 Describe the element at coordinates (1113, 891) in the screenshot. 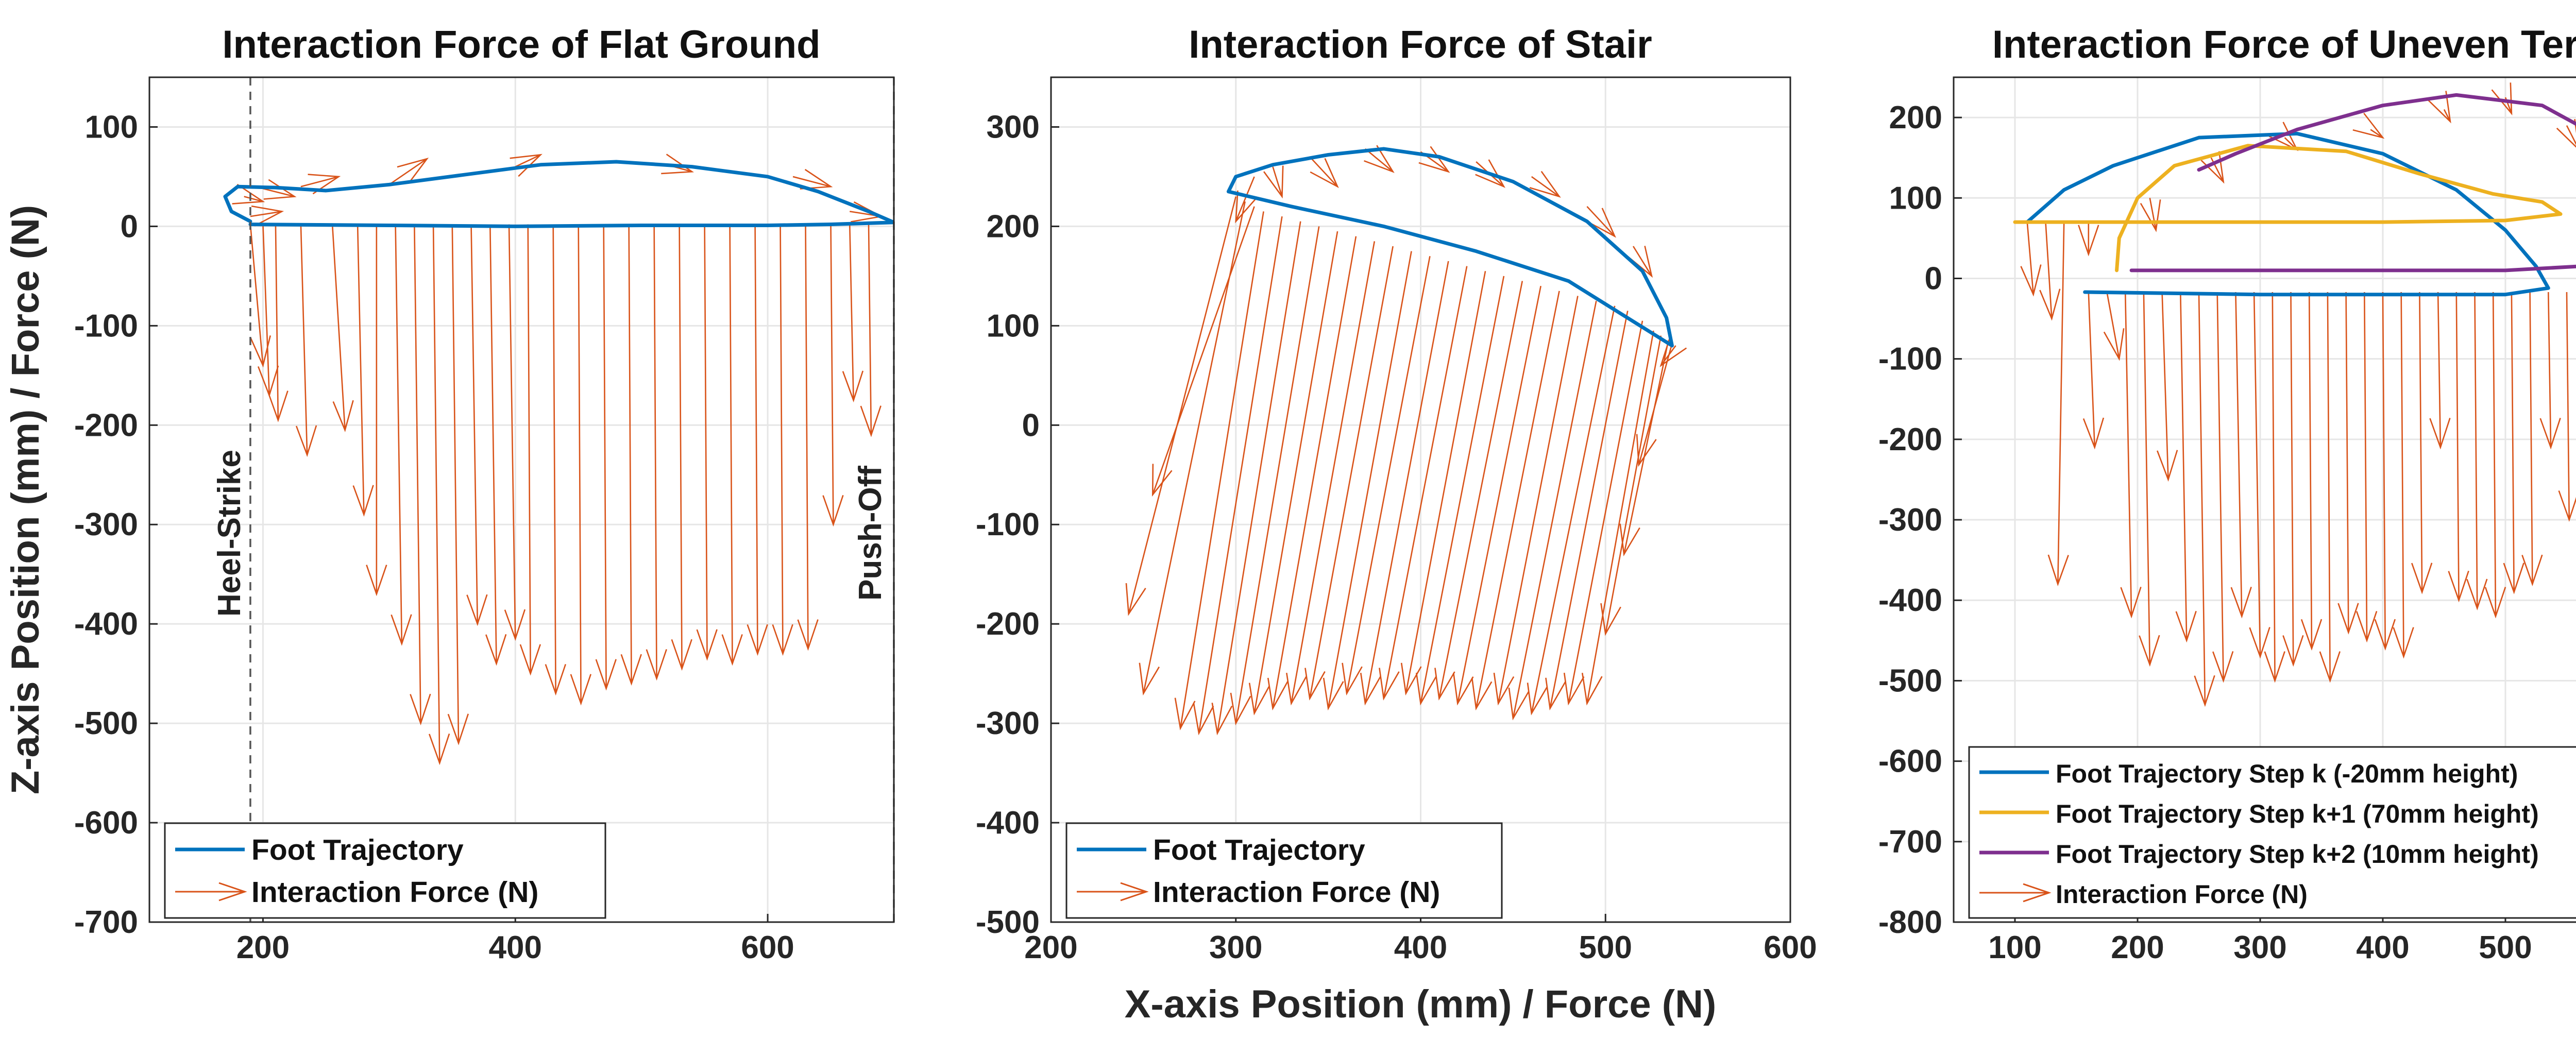

I see `legend-swatch-arrow` at that location.